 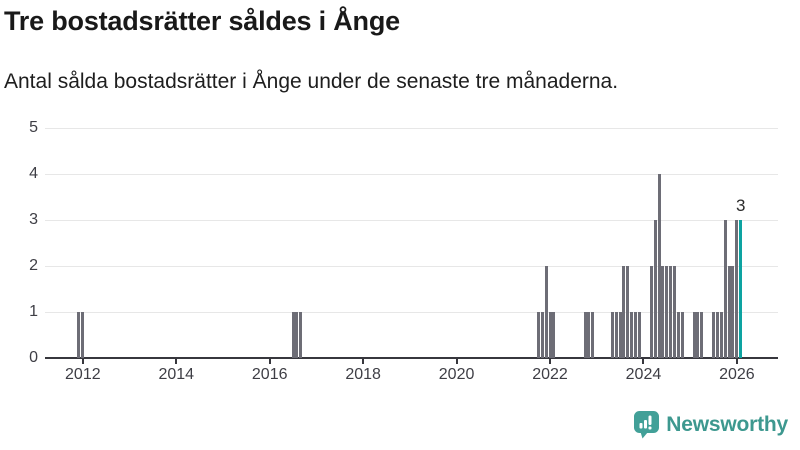 What do you see at coordinates (643, 374) in the screenshot?
I see `x-axis-label: 2024` at bounding box center [643, 374].